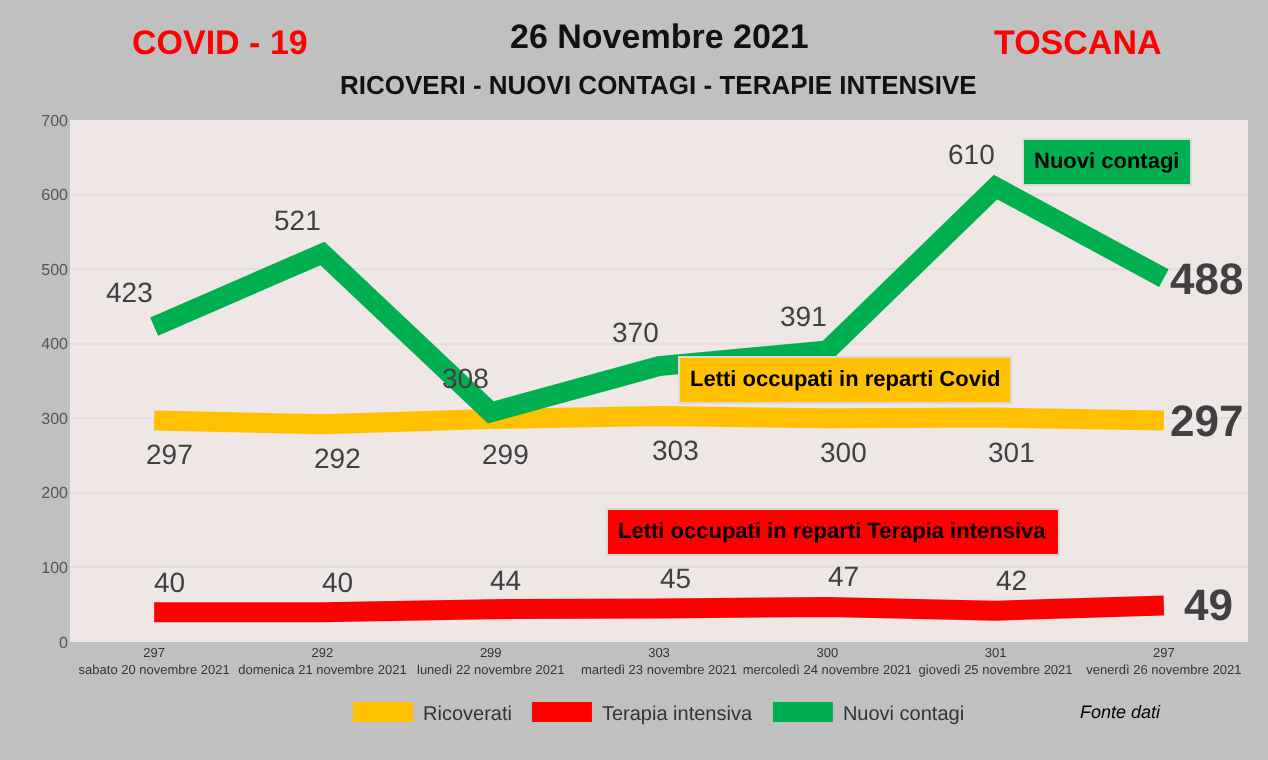 The image size is (1268, 760). Describe the element at coordinates (636, 332) in the screenshot. I see `data-label: 370` at that location.